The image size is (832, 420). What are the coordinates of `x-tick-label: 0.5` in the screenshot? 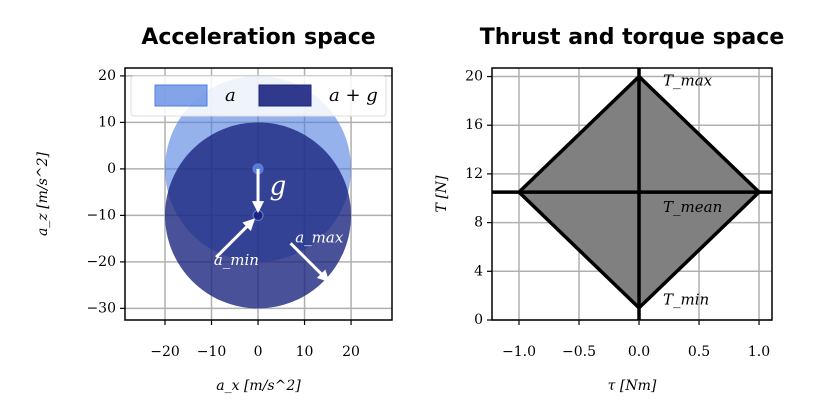 It's located at (699, 352).